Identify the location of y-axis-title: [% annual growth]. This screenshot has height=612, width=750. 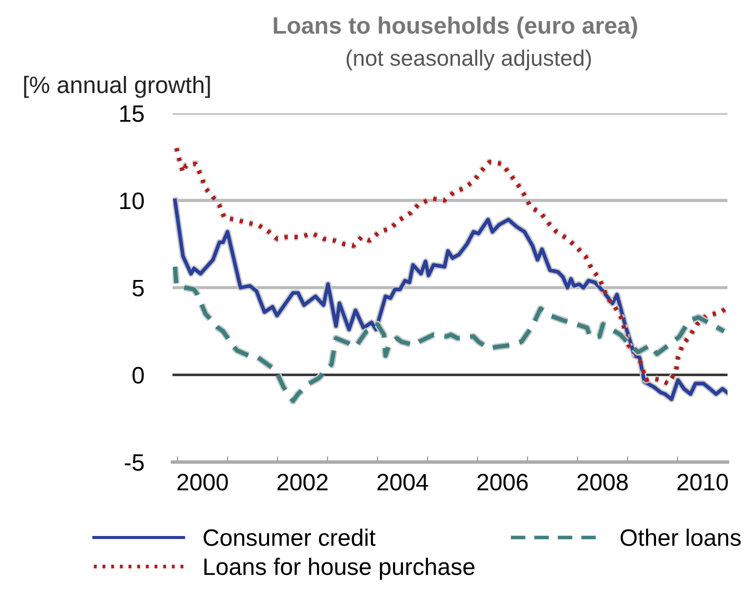
(117, 87).